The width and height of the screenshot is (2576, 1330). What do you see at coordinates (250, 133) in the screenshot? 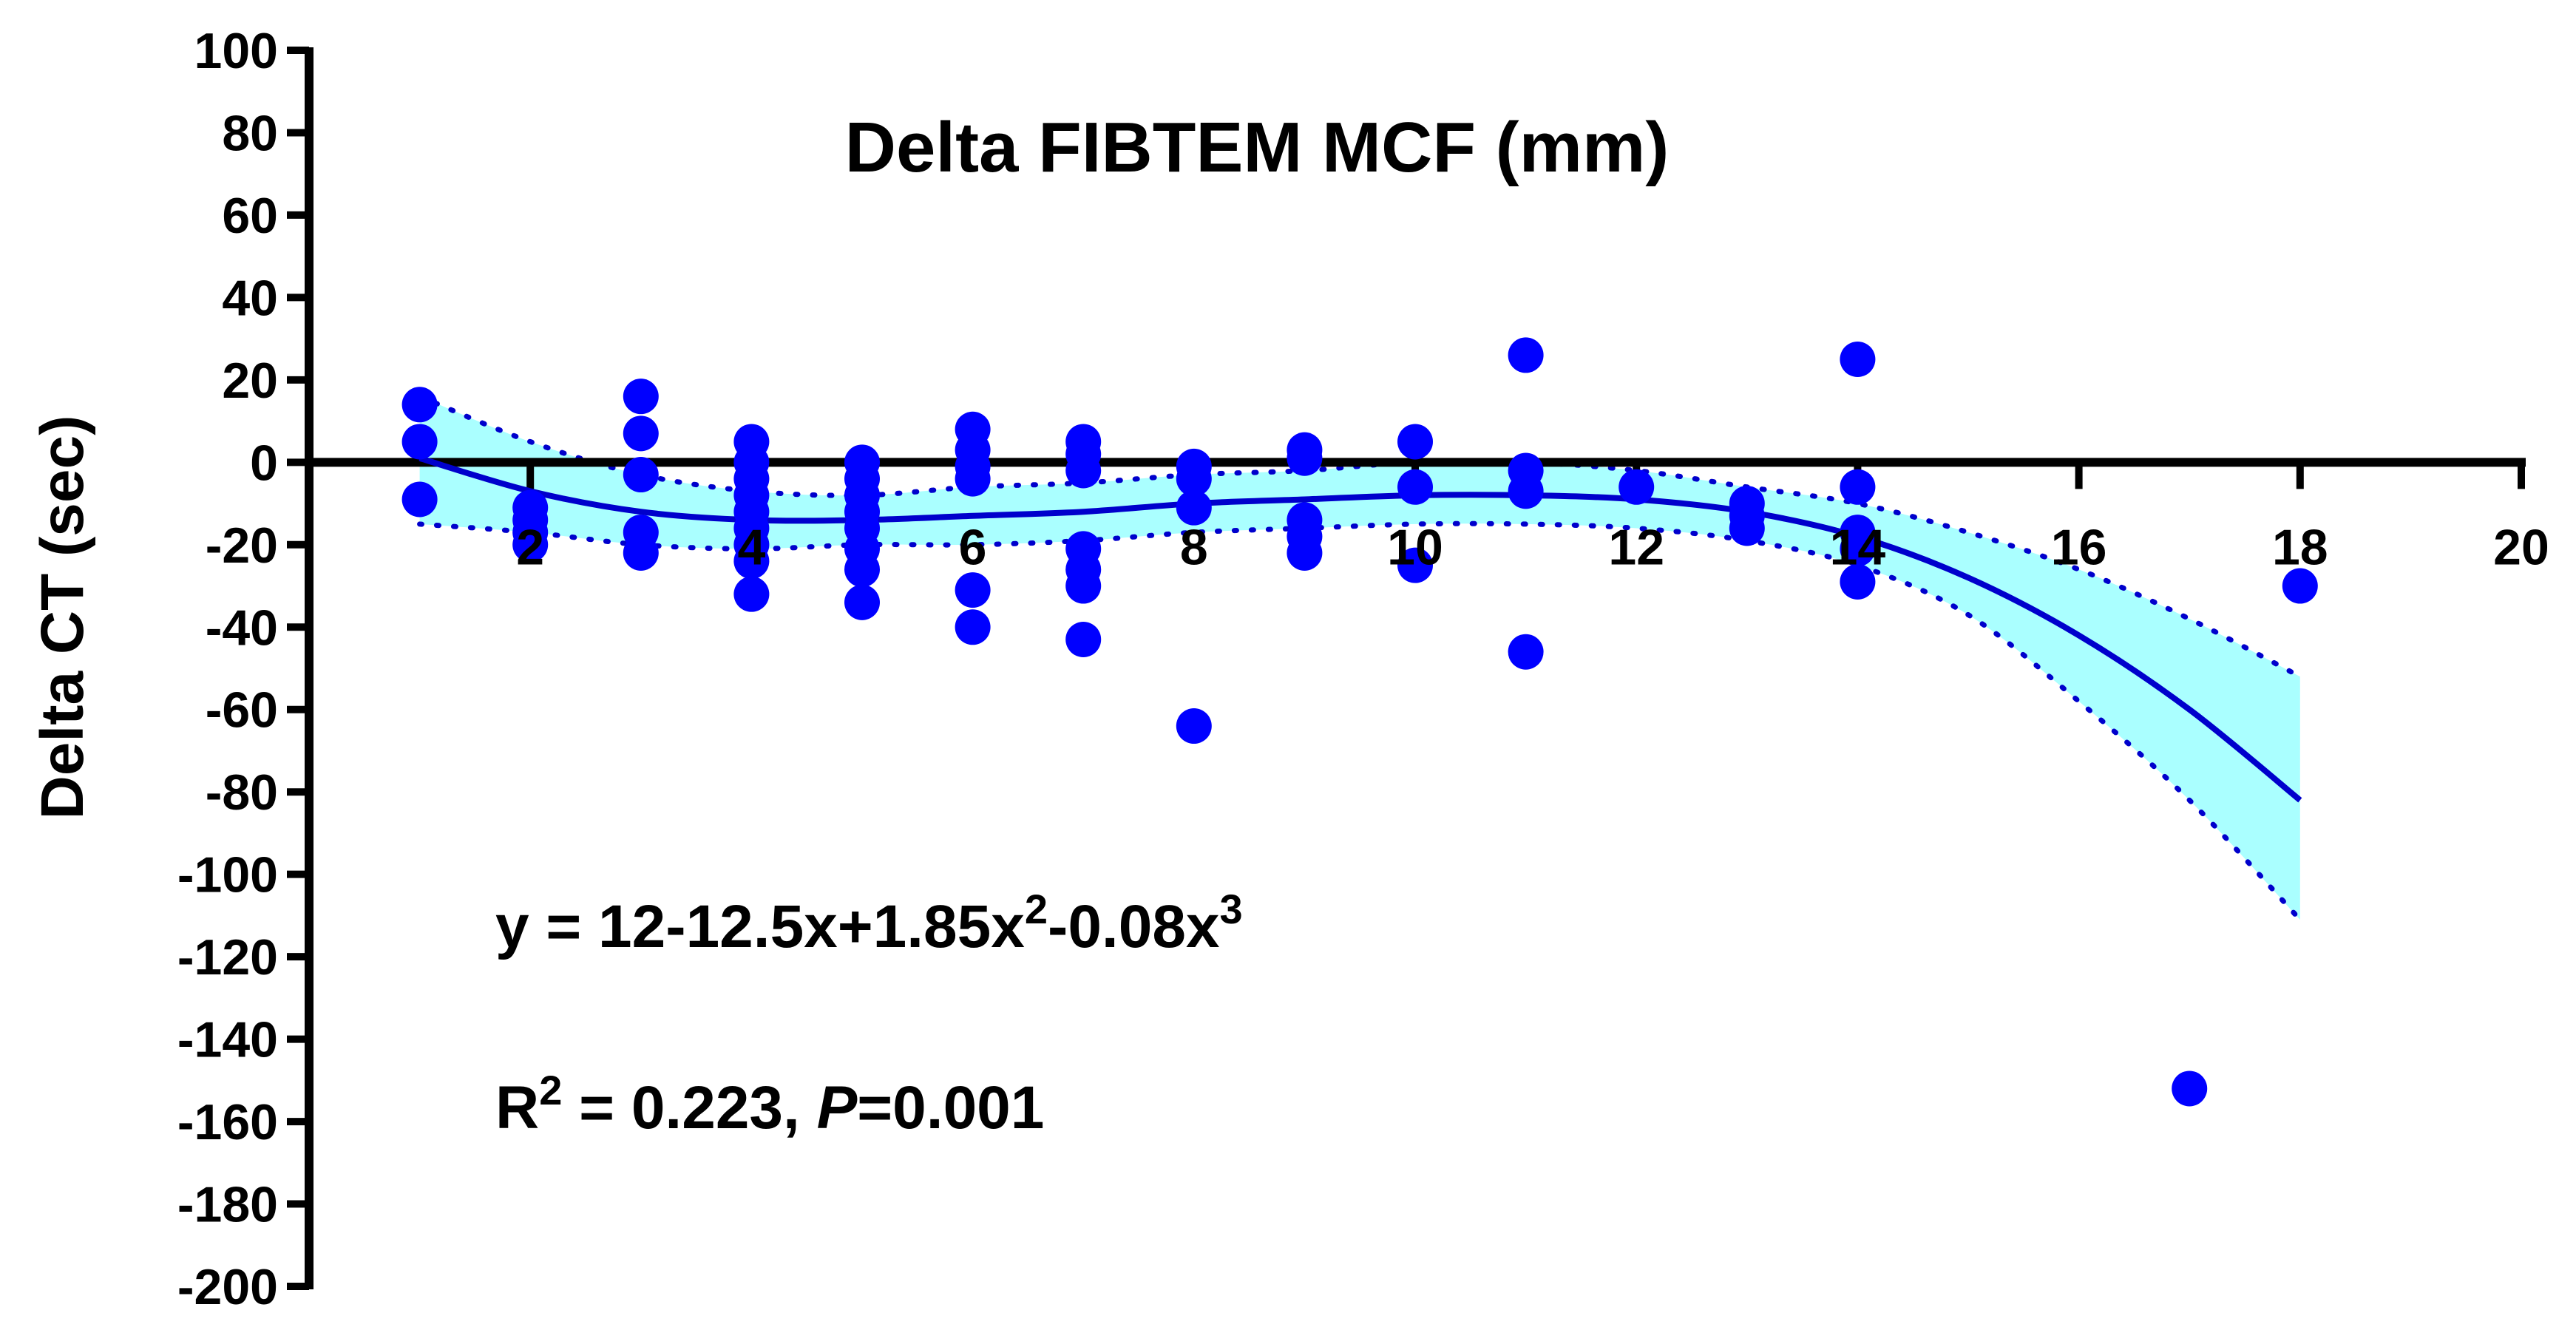
I see `y-tick-label: 80` at bounding box center [250, 133].